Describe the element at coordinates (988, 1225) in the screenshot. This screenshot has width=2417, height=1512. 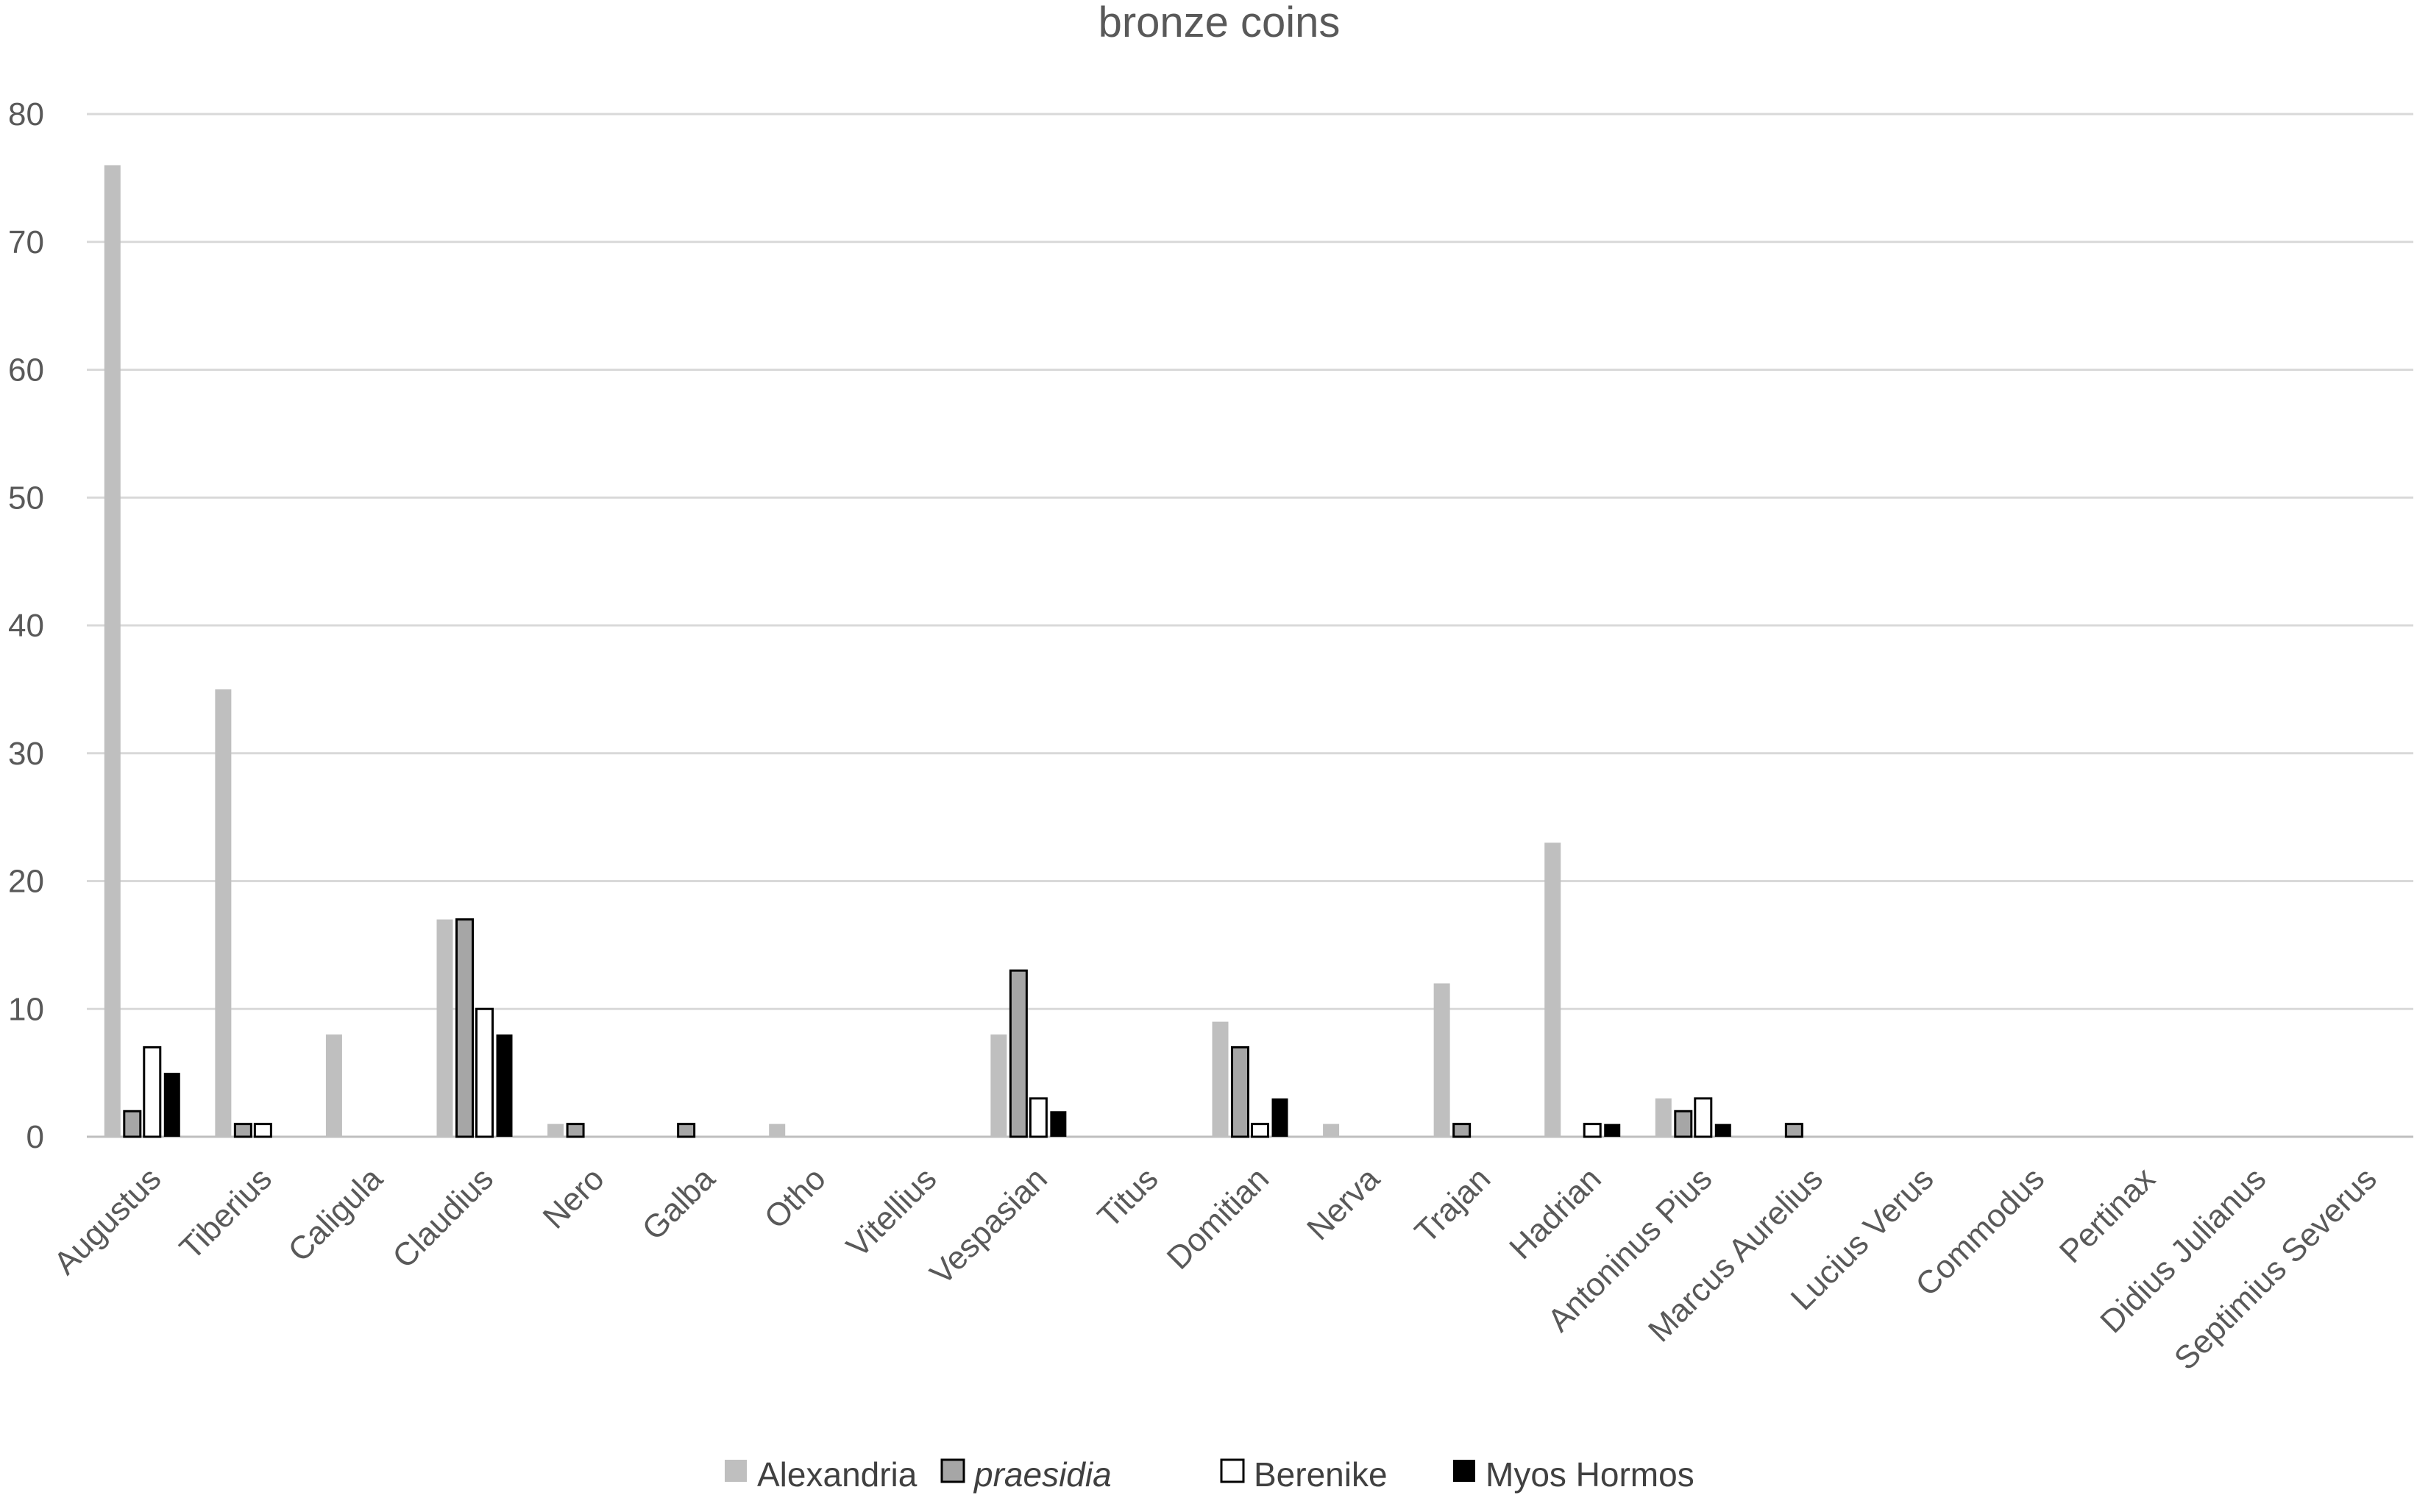
I see `x-category-label: Vespasian` at that location.